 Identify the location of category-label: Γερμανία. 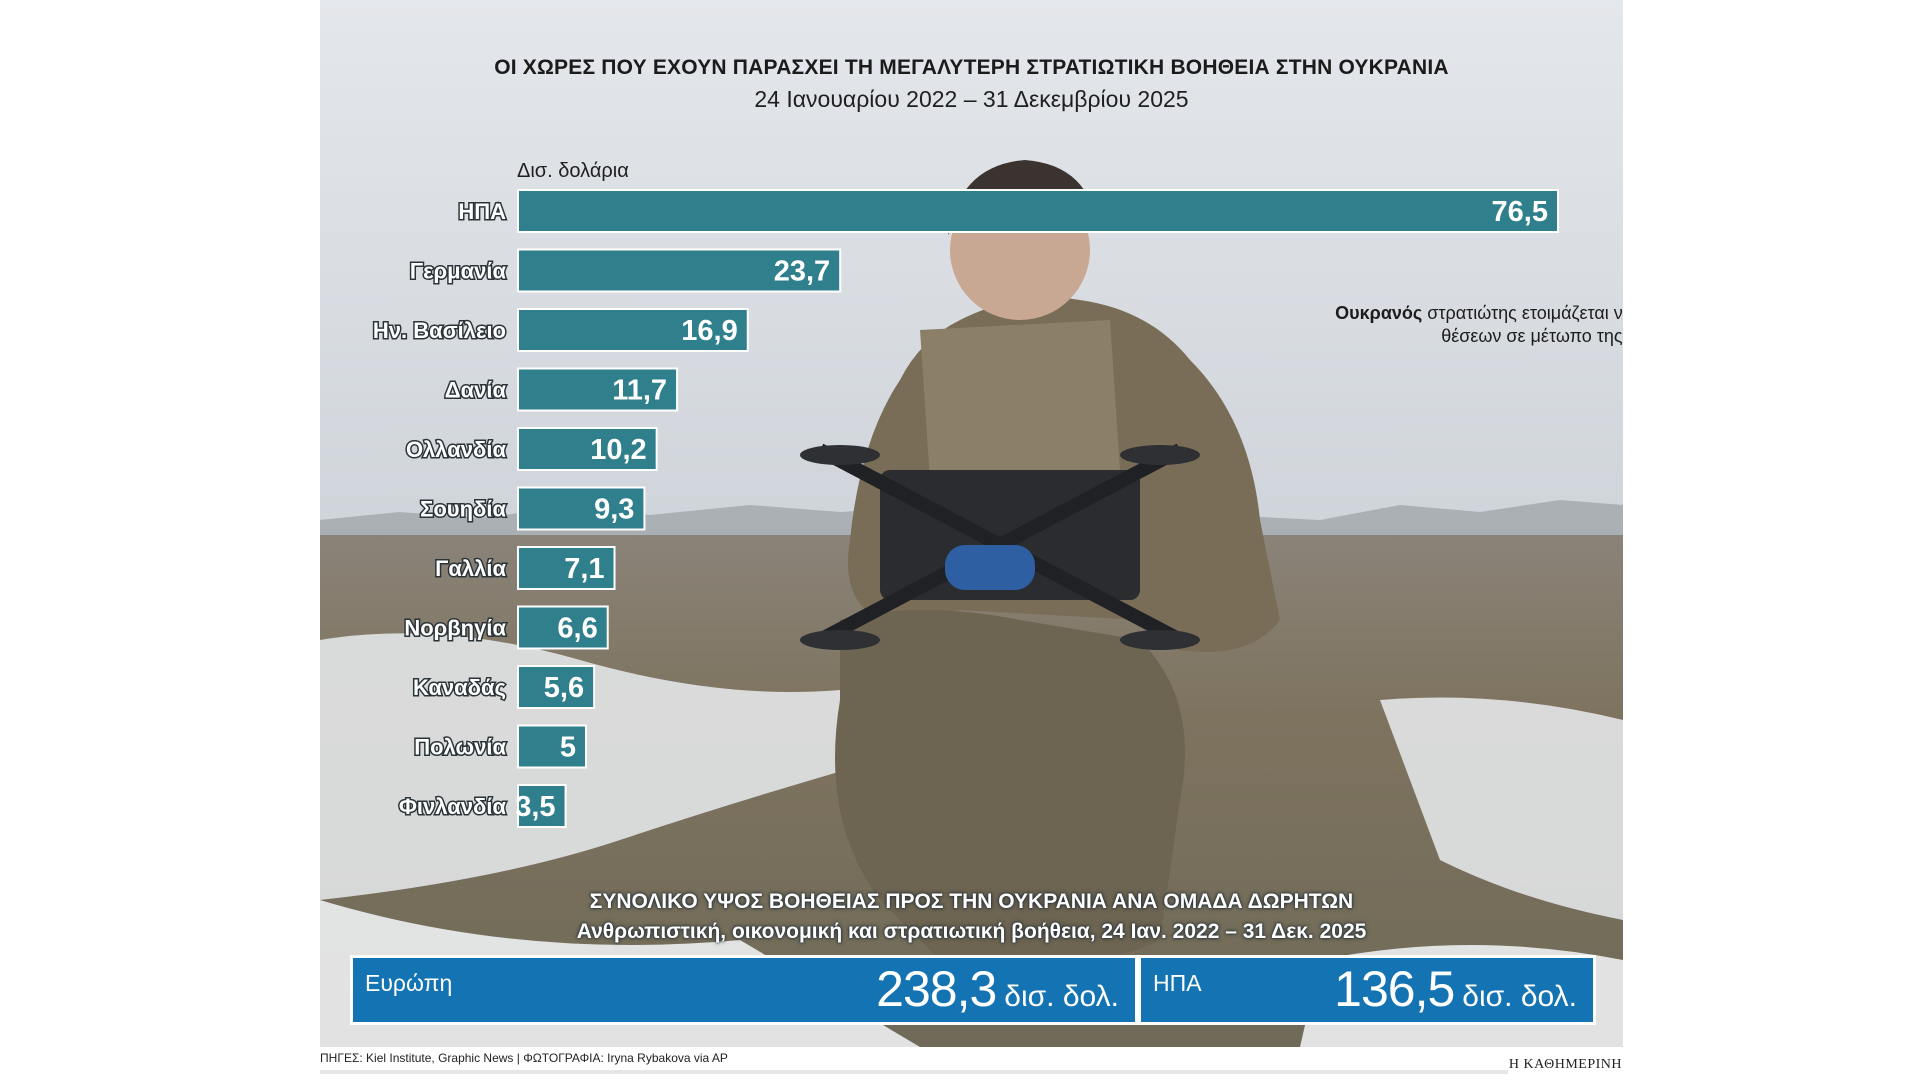
(458, 271).